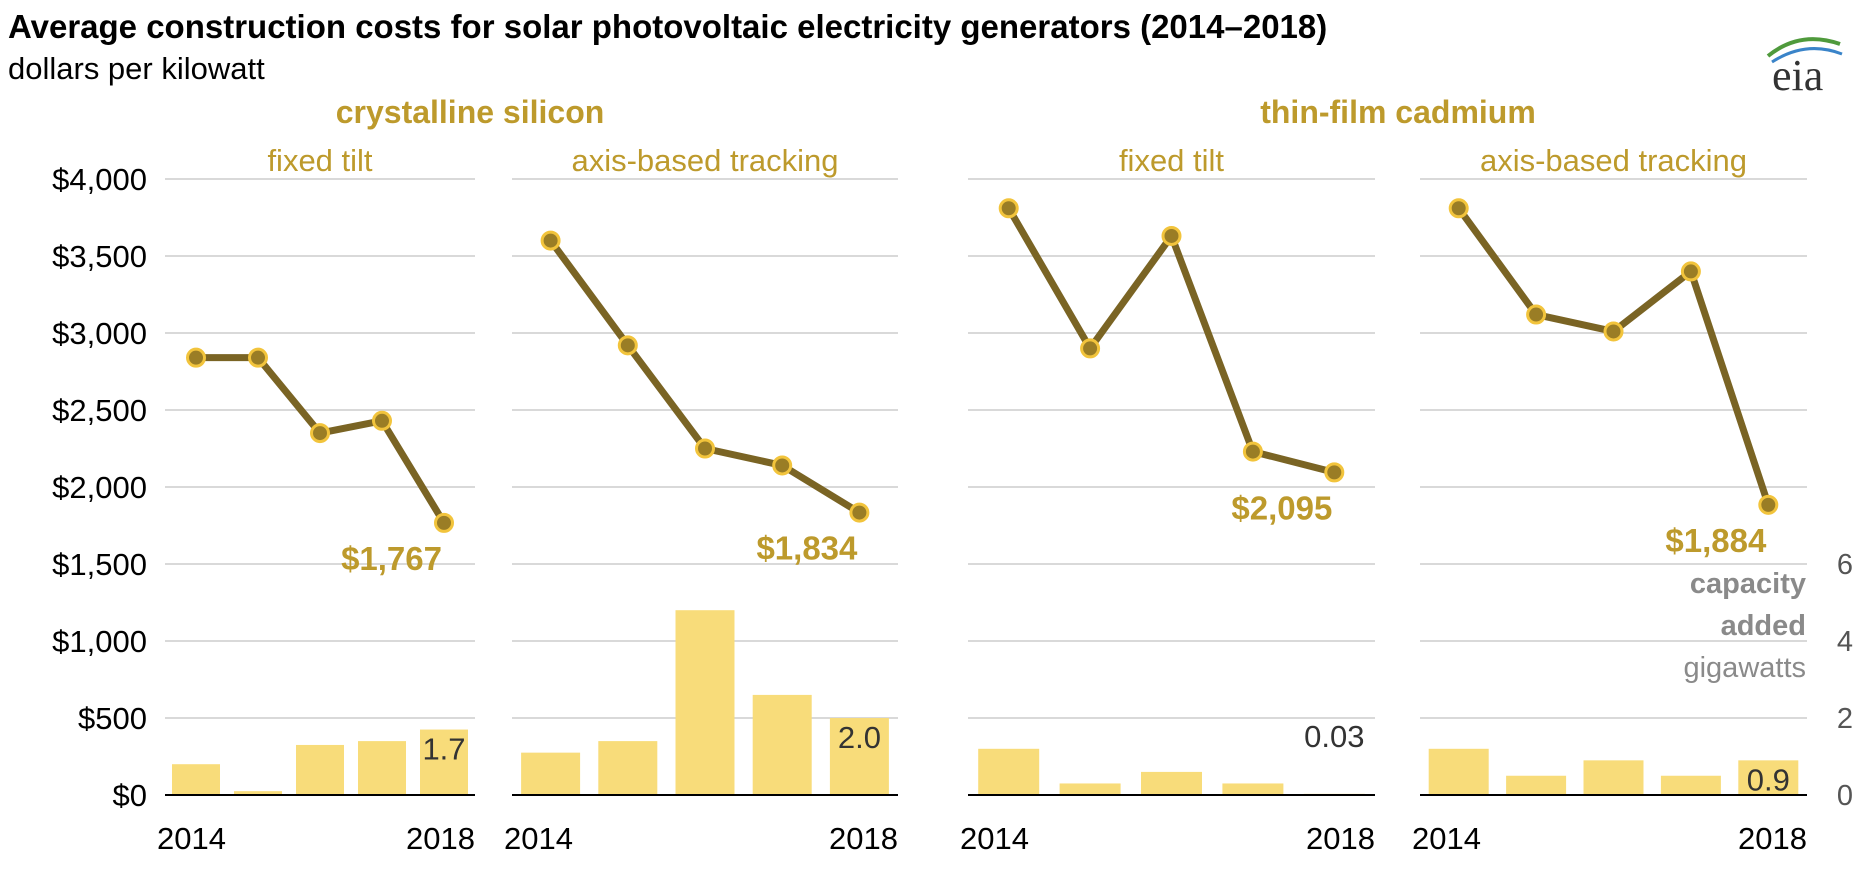 The width and height of the screenshot is (1864, 885). Describe the element at coordinates (1845, 642) in the screenshot. I see `y2-tick-label: 4` at that location.